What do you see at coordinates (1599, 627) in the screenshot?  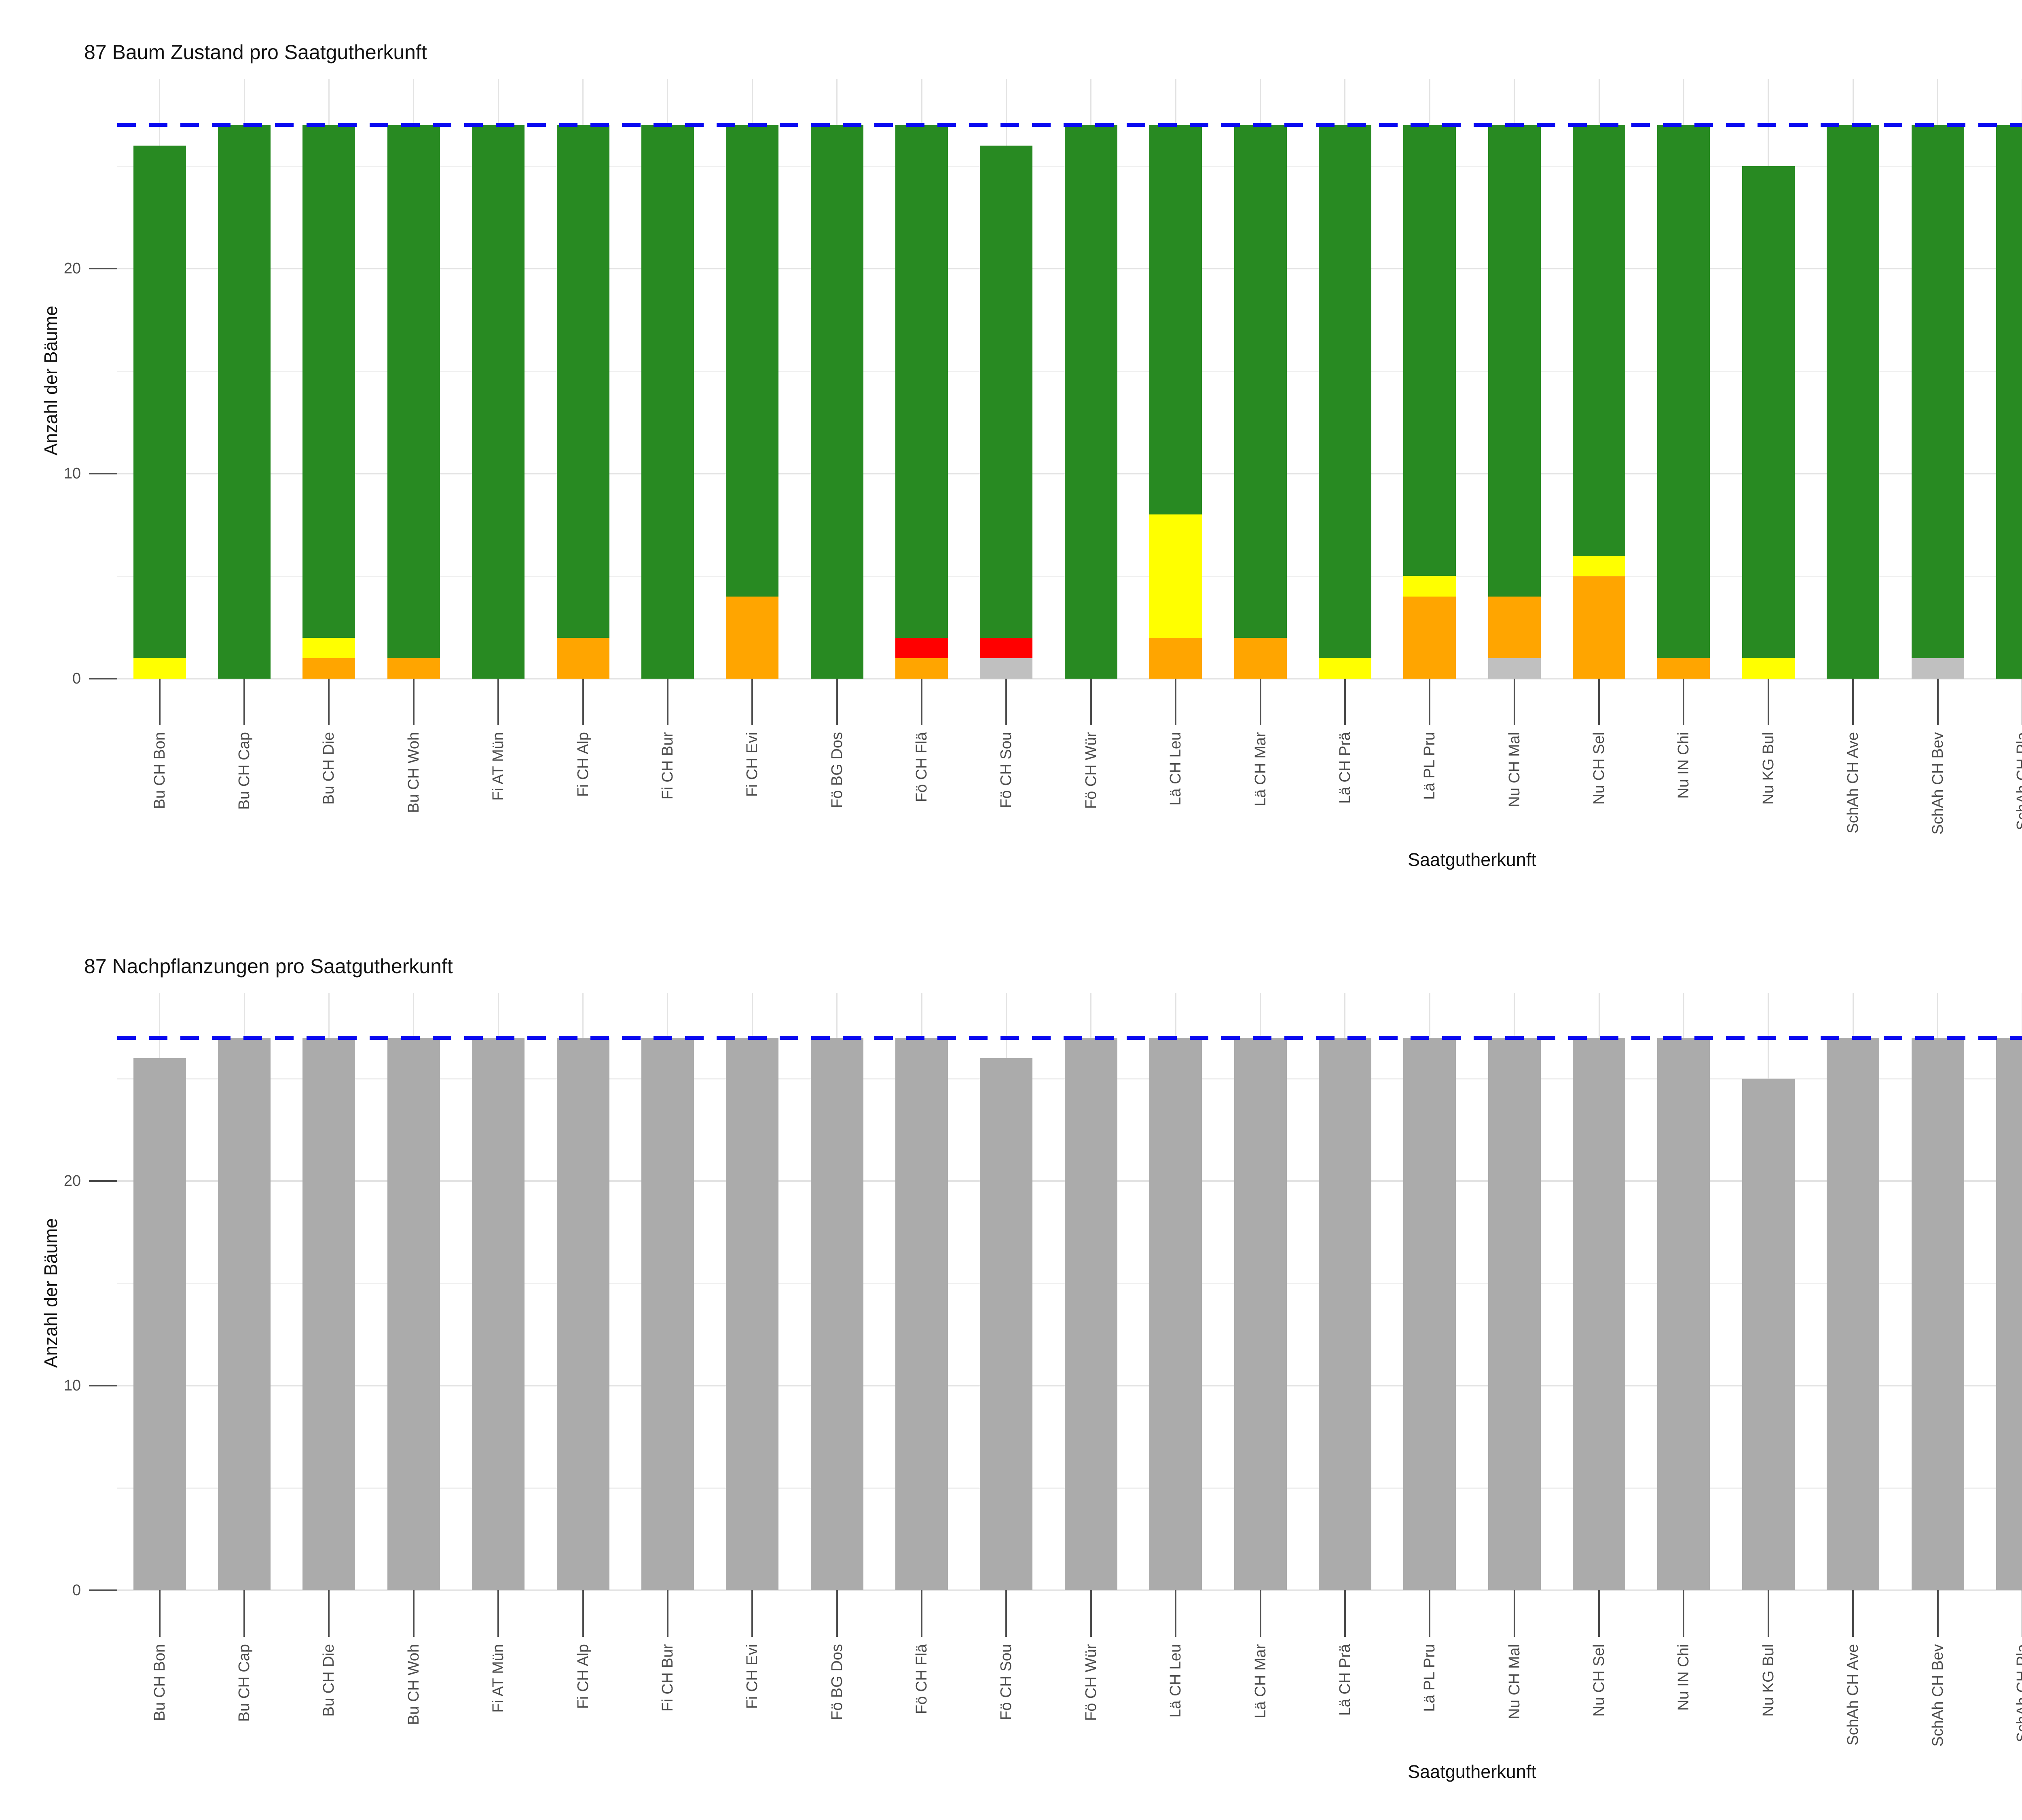 I see `bar-segment-tot-andere-Ursache-Nu-CH-Sel` at bounding box center [1599, 627].